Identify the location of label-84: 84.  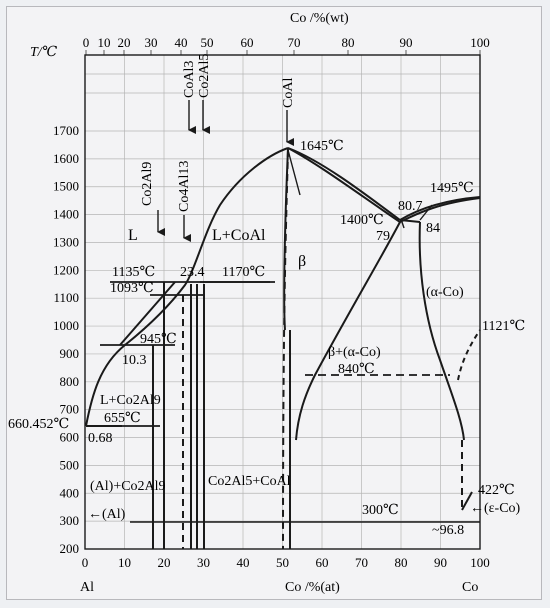
(433, 228).